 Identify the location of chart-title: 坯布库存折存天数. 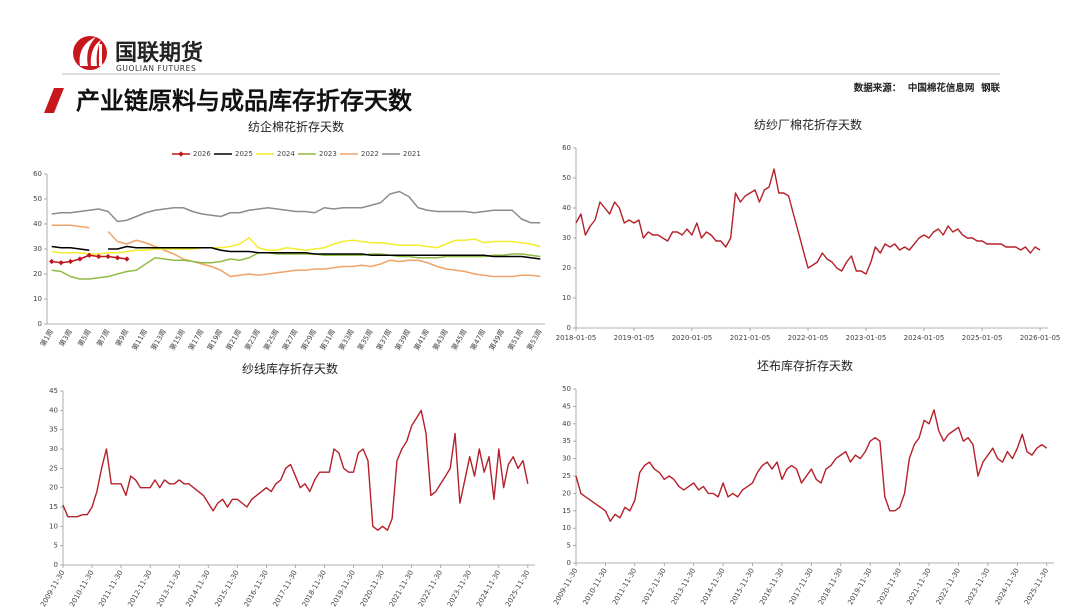
(805, 365).